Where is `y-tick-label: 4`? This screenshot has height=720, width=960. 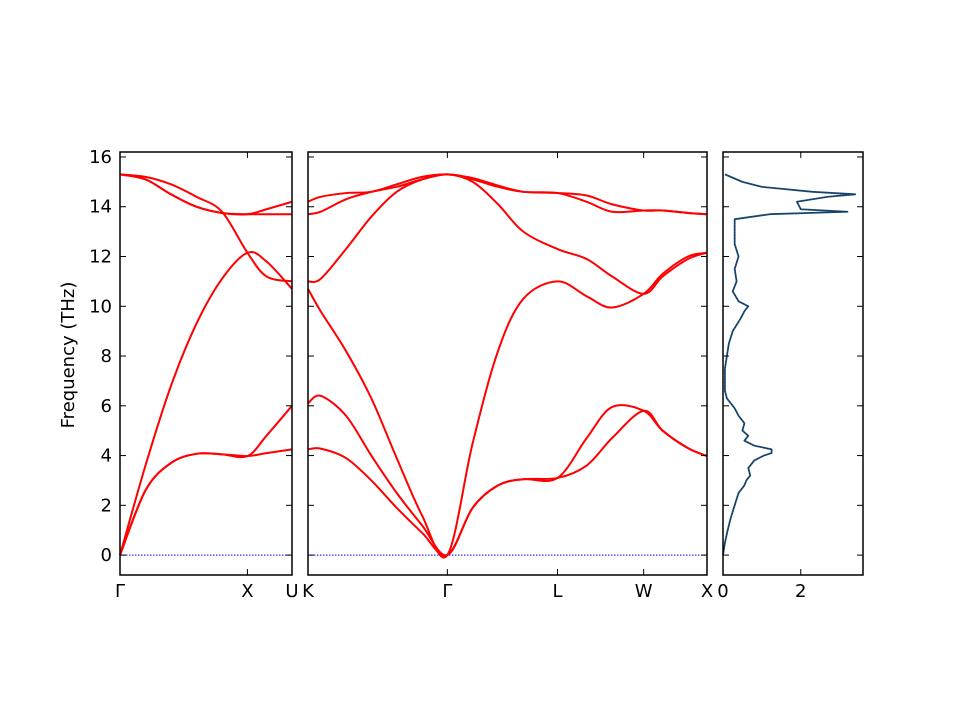
y-tick-label: 4 is located at coordinates (106, 456).